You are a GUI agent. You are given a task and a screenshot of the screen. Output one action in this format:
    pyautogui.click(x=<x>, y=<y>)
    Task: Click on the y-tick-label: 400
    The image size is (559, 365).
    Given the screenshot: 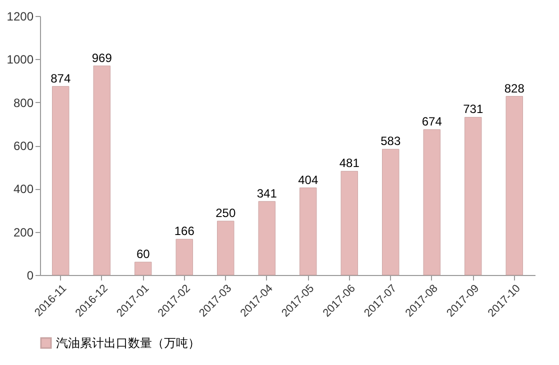 What is the action you would take?
    pyautogui.click(x=23, y=189)
    